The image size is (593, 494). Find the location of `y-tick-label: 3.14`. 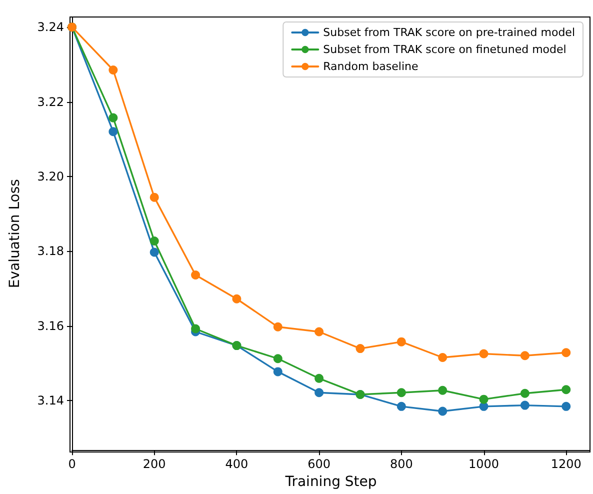

y-tick-label: 3.14 is located at coordinates (50, 400).